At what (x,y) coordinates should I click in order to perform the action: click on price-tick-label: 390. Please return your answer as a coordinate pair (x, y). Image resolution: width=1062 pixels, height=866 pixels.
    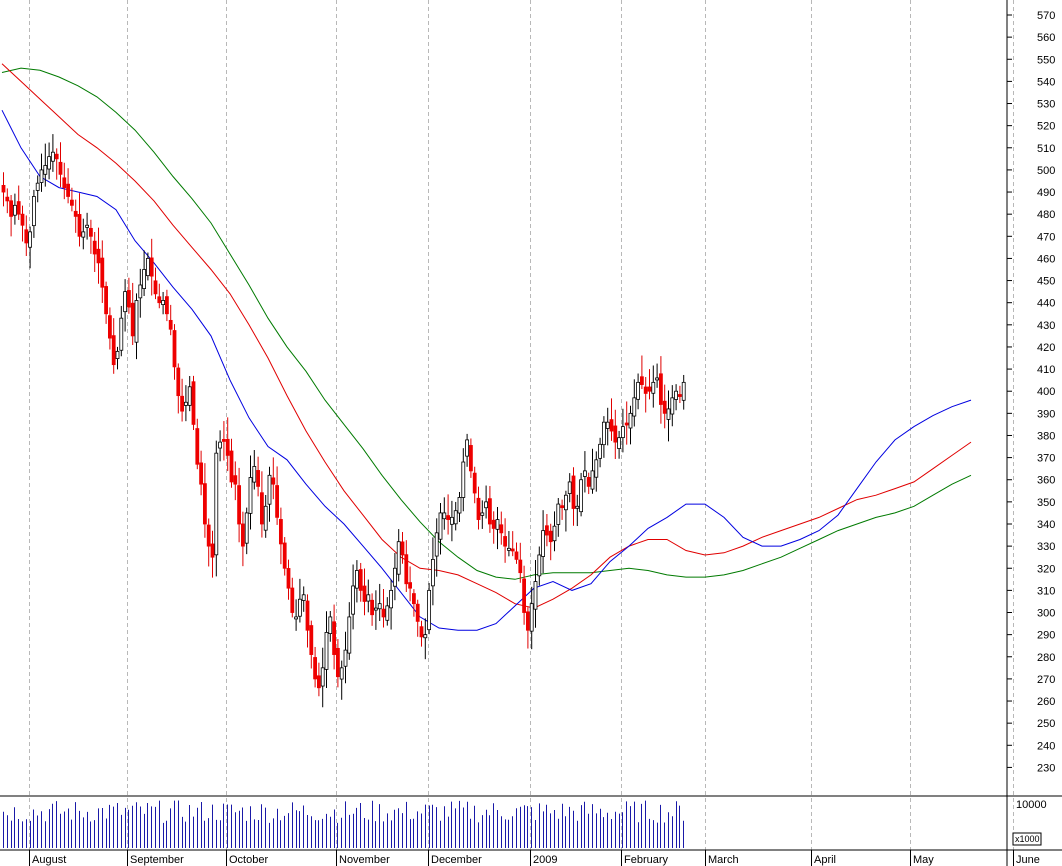
    Looking at the image, I should click on (1046, 414).